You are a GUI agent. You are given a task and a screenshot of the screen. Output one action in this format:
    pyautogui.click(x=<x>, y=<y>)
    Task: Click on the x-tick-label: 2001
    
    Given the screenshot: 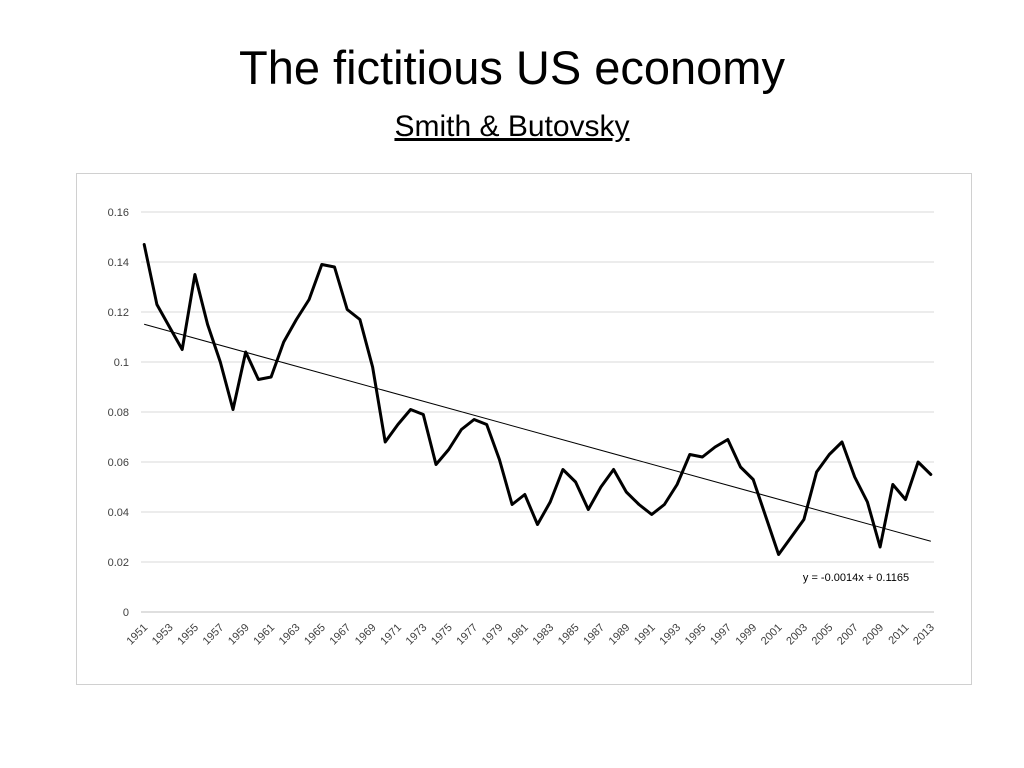 What is the action you would take?
    pyautogui.click(x=772, y=635)
    